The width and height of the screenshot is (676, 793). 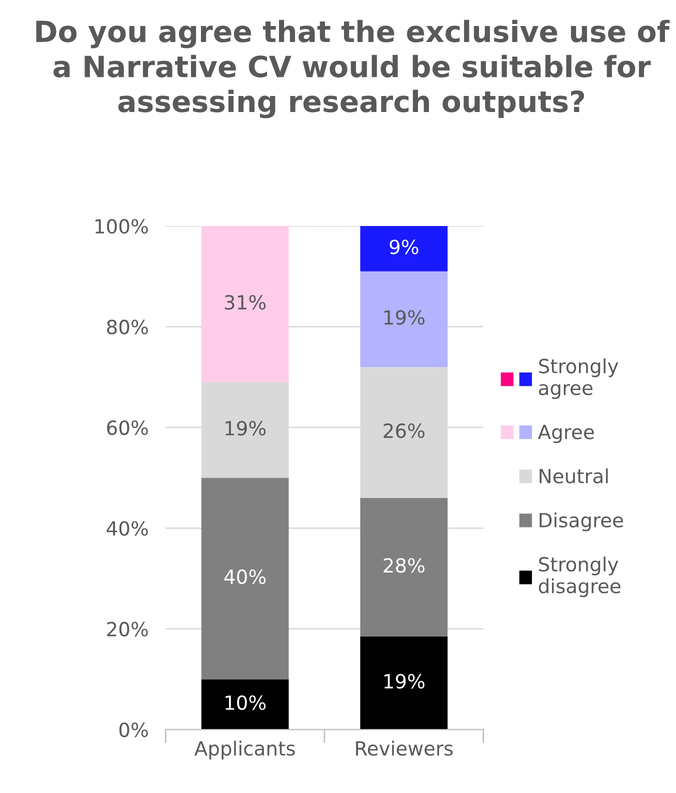 I want to click on x-tick-label: Reviewers, so click(x=404, y=748).